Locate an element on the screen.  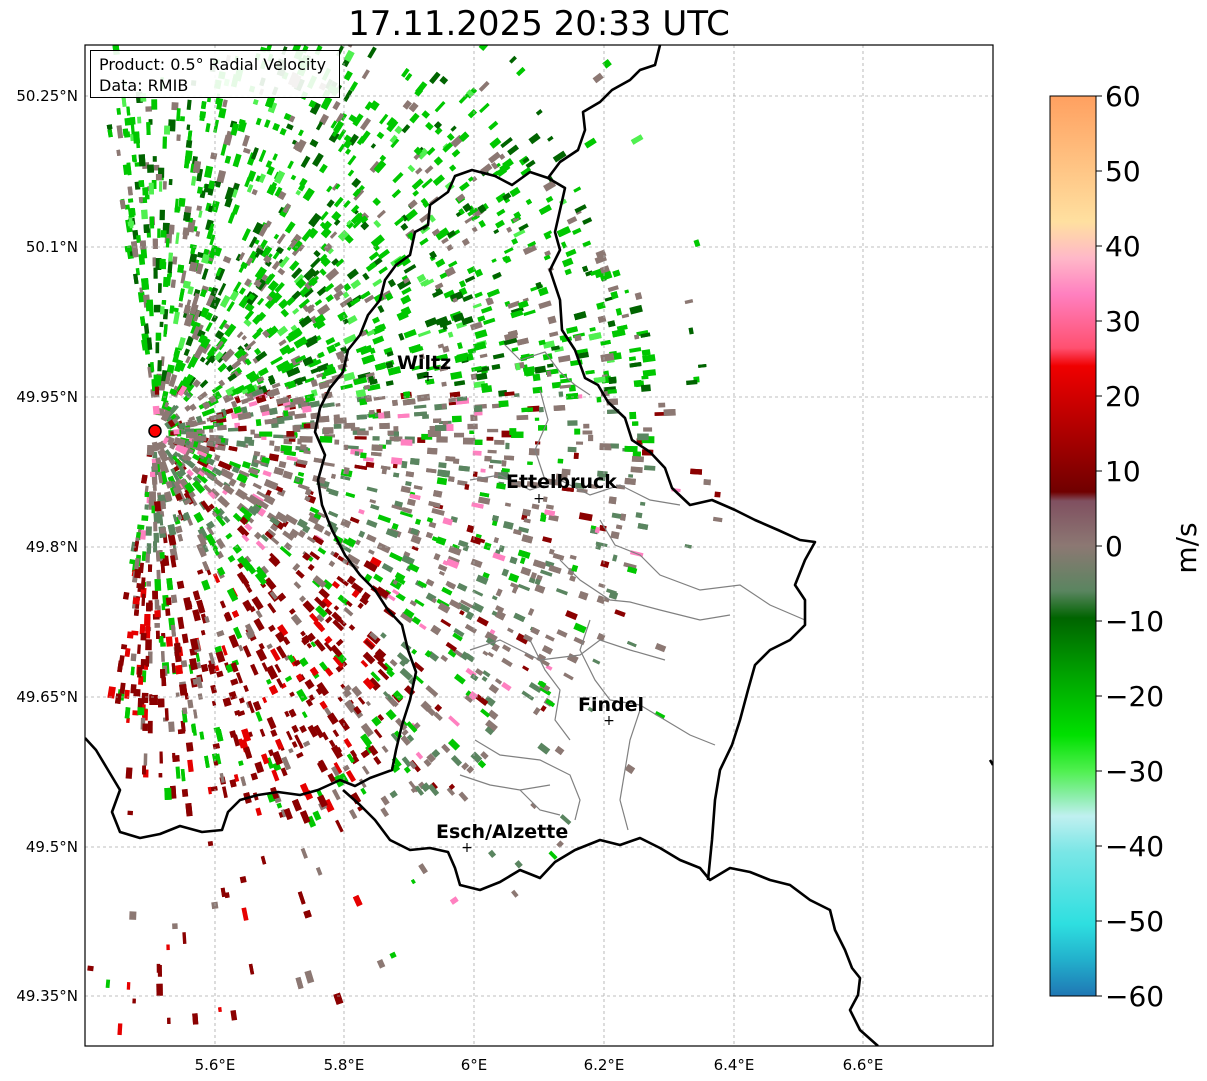
lat-tick: 50.25°N is located at coordinates (47, 96).